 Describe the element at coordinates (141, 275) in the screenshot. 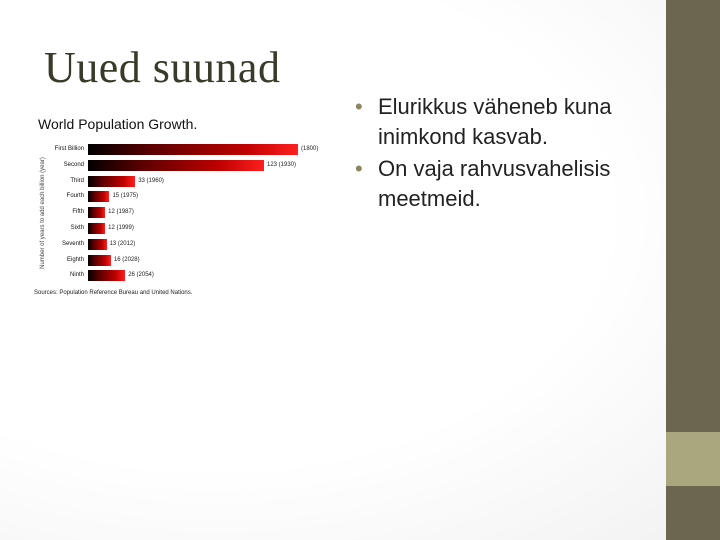

I see `chart-value-label: 26 (2054)` at that location.